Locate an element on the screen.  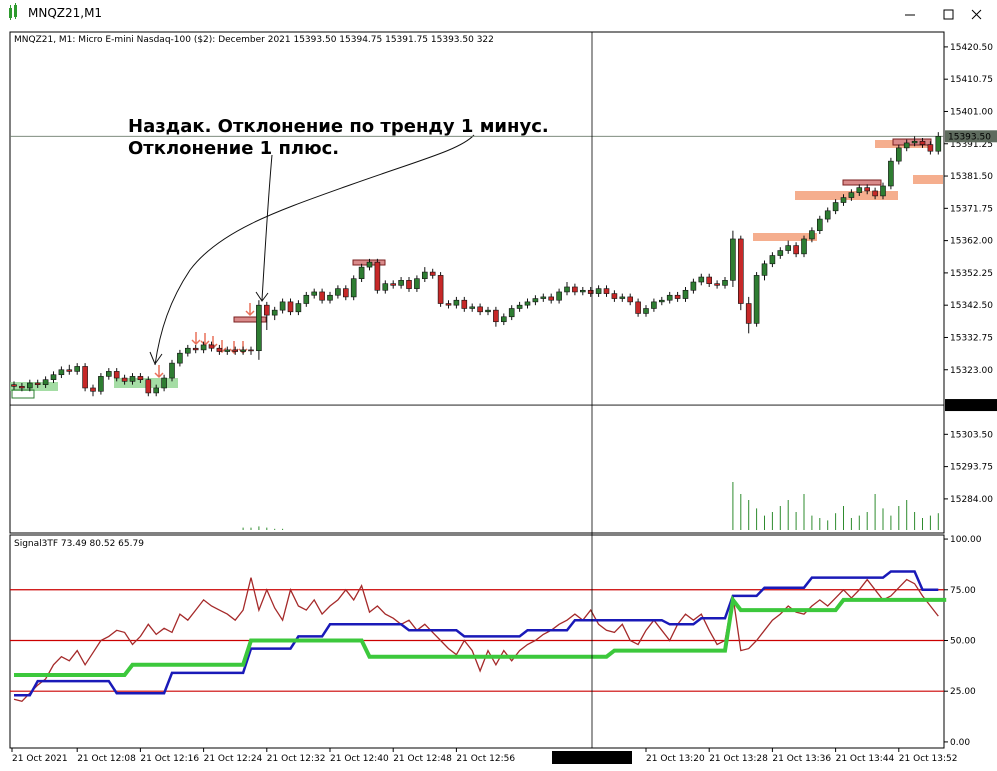
y-tick-label: 15420.50 is located at coordinates (971, 48).